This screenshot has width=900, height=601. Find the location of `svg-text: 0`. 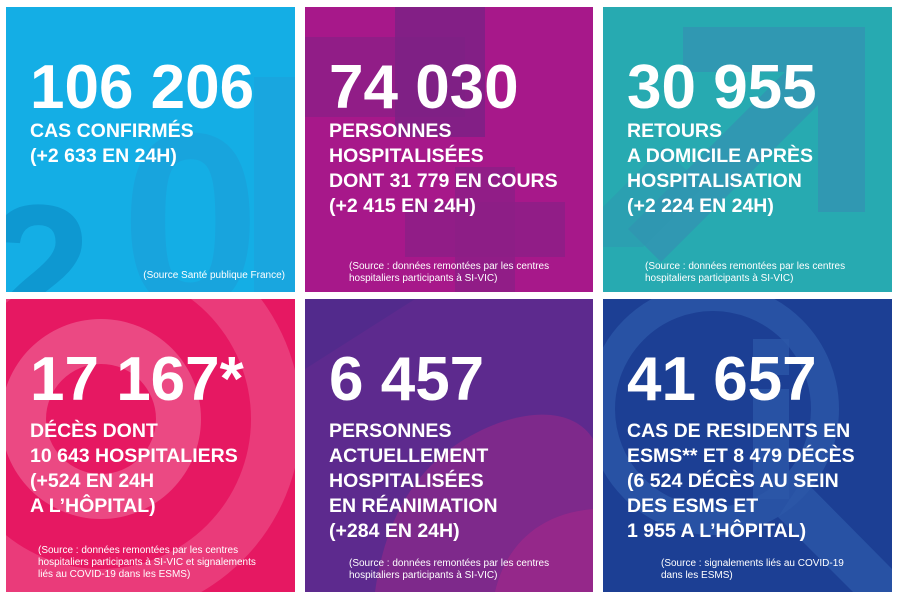

svg-text: 0 is located at coordinates (190, 186).